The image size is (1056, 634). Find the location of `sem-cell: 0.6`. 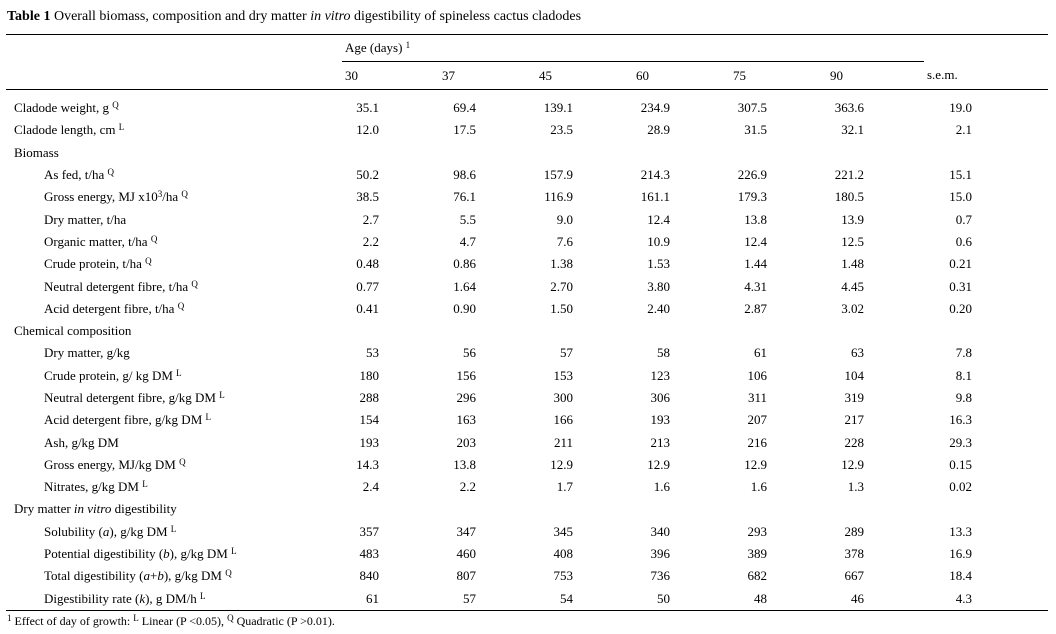

sem-cell: 0.6 is located at coordinates (963, 241).